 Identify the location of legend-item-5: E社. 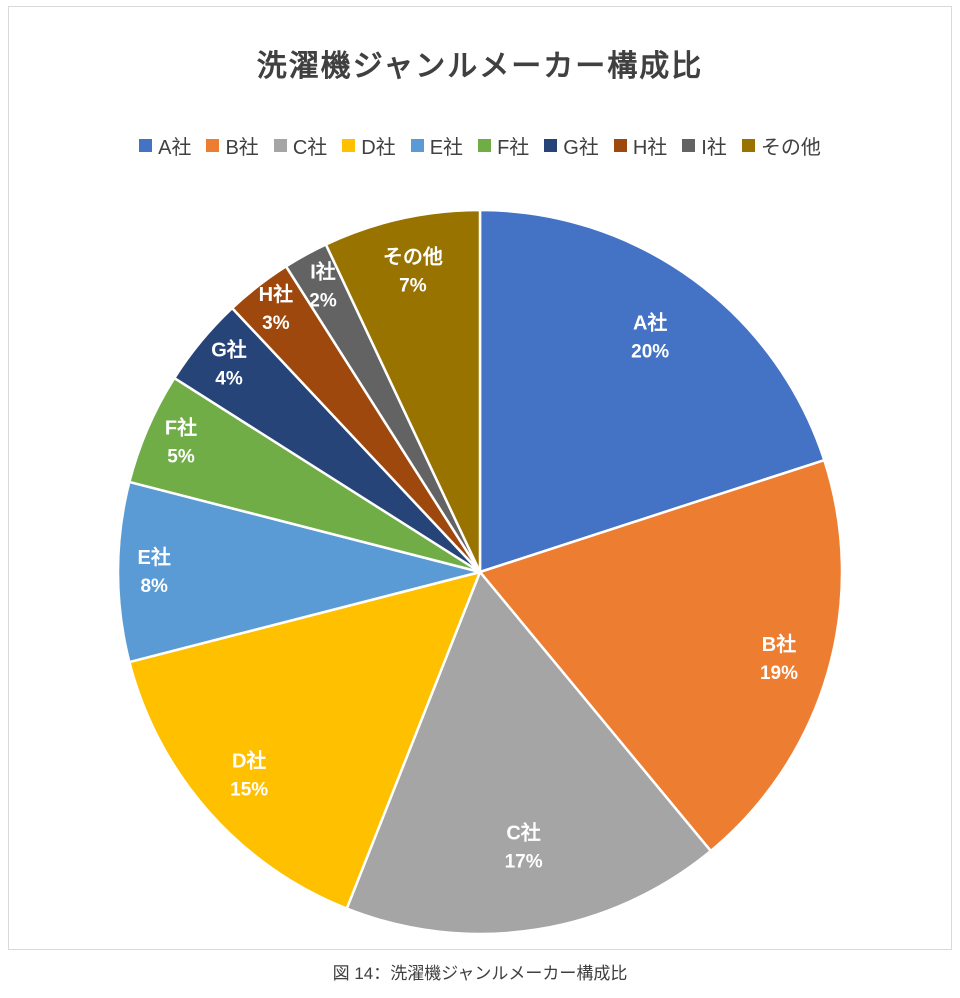
(437, 145).